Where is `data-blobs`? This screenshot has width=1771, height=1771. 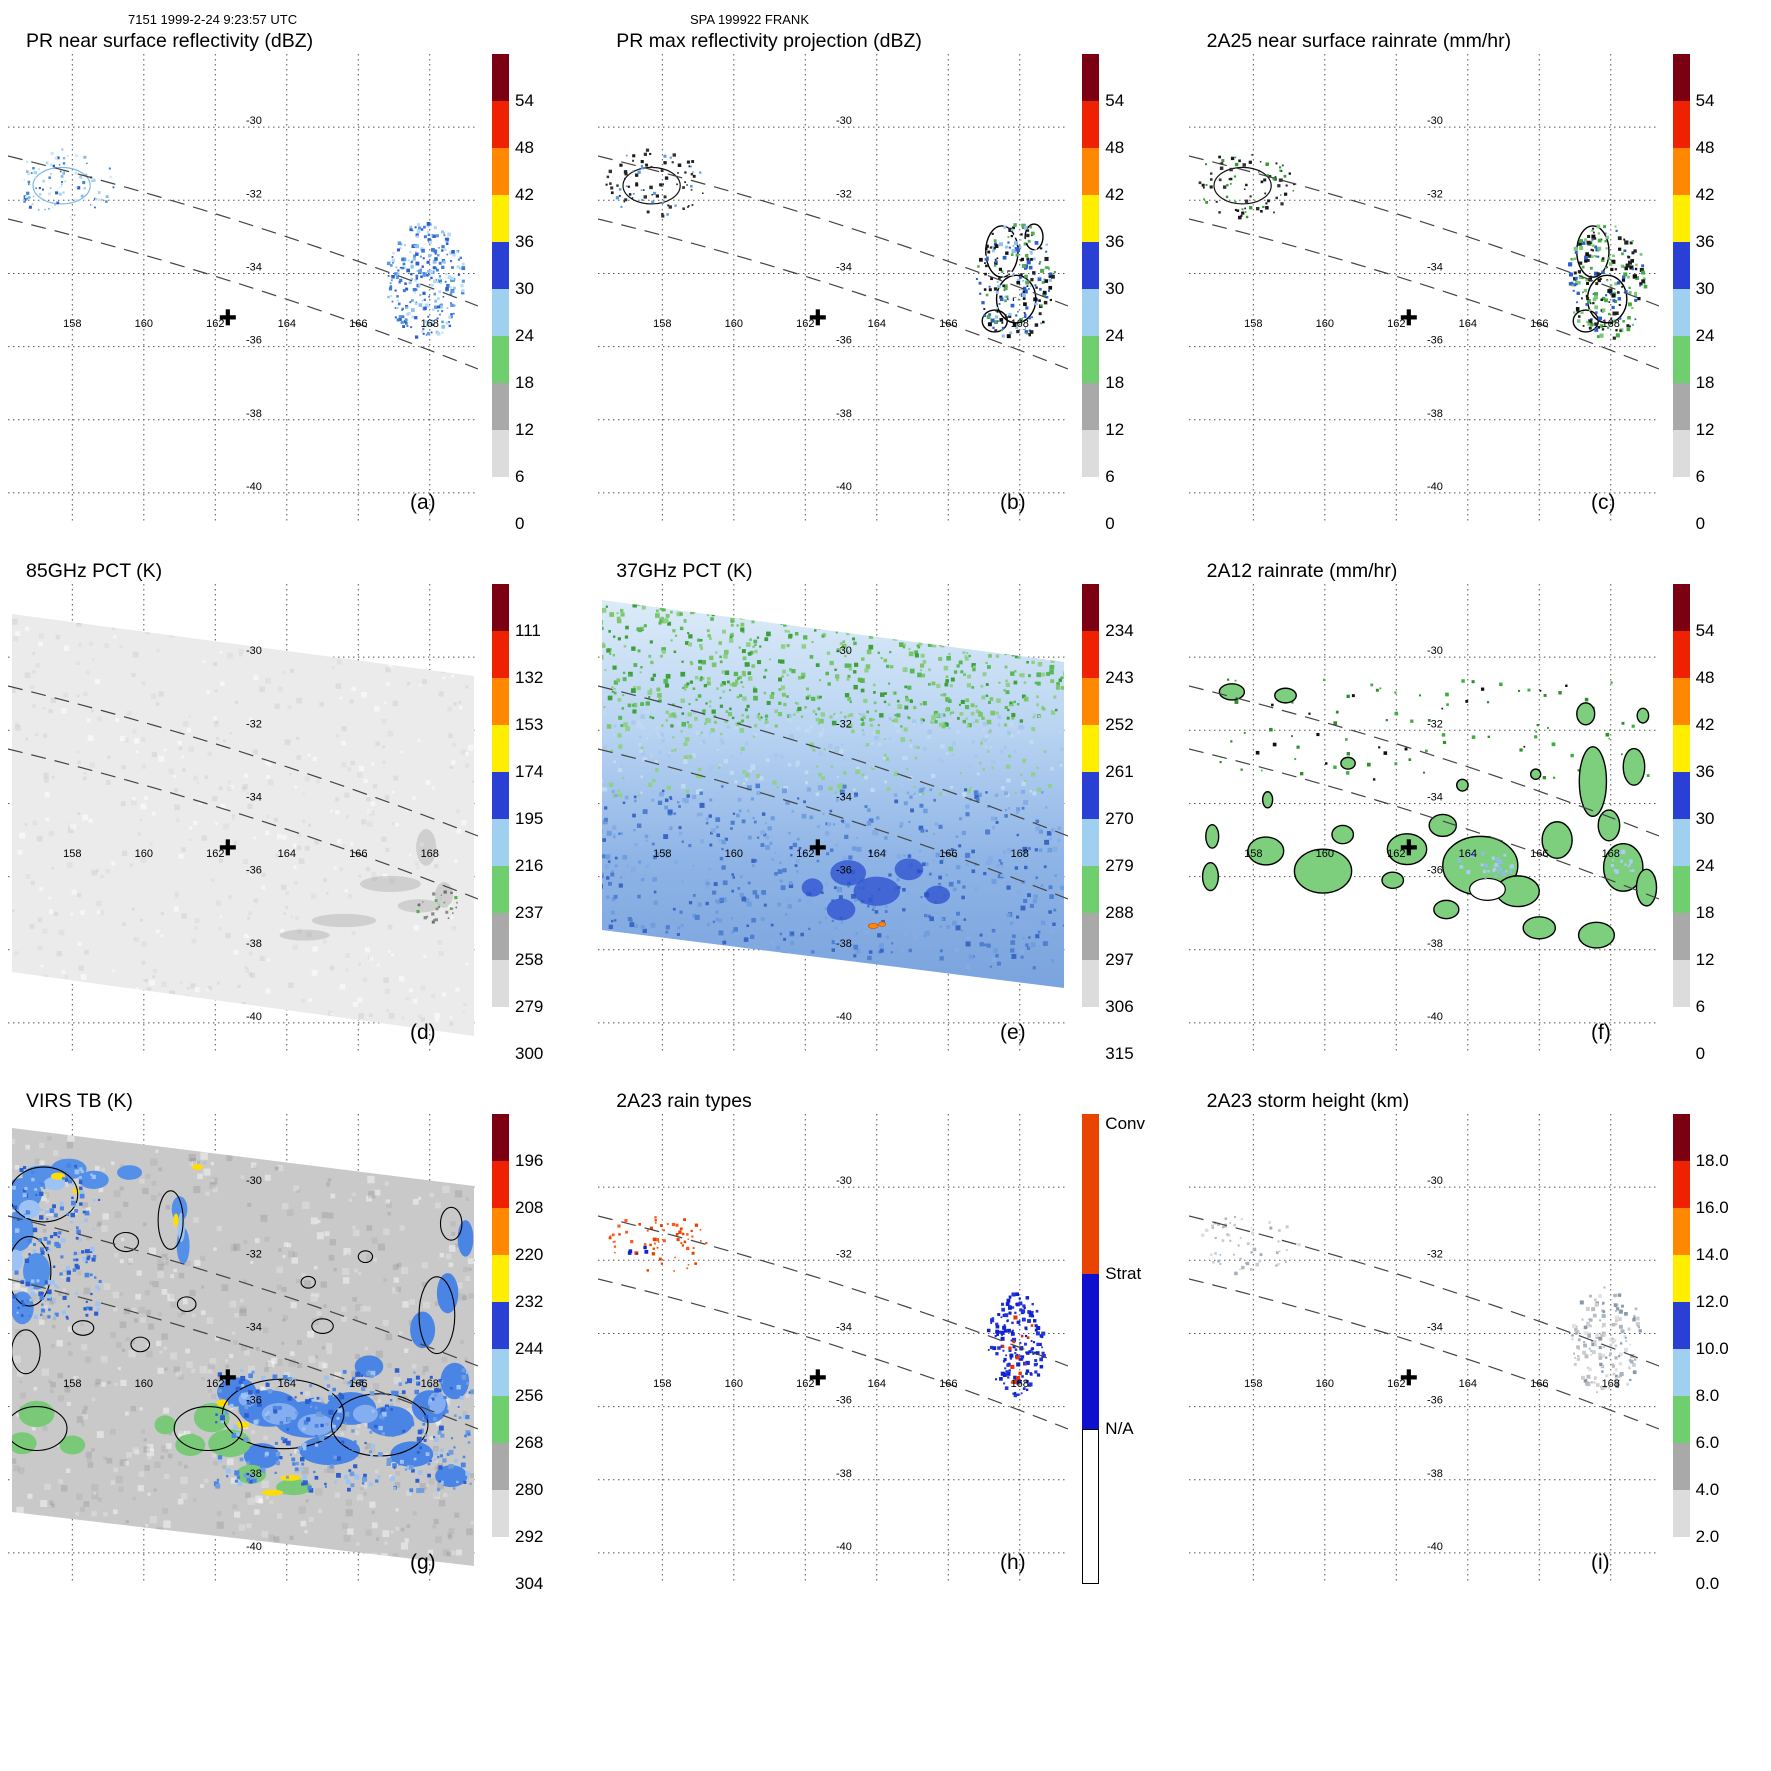 data-blobs is located at coordinates (237, 1311).